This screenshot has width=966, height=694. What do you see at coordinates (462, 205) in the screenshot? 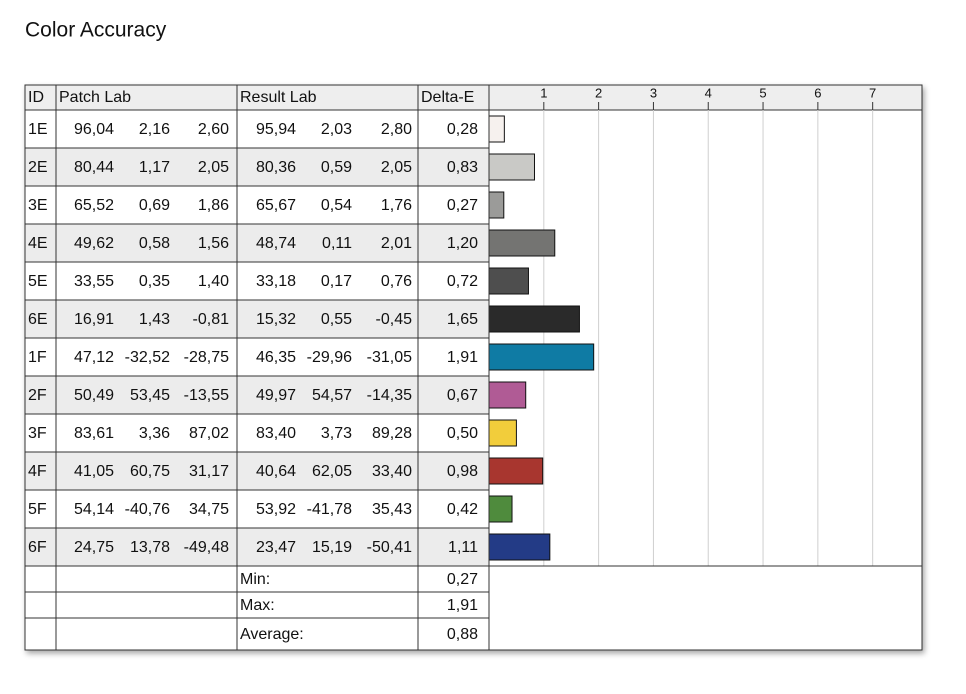
I see `delta-value: 0,27` at bounding box center [462, 205].